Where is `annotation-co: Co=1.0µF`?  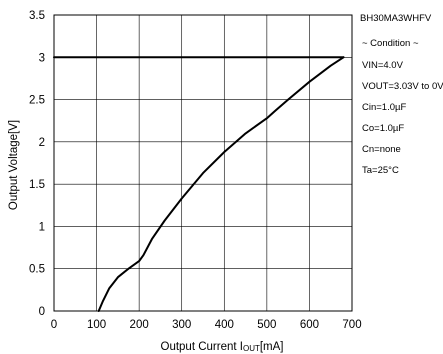
annotation-co: Co=1.0µF is located at coordinates (383, 128).